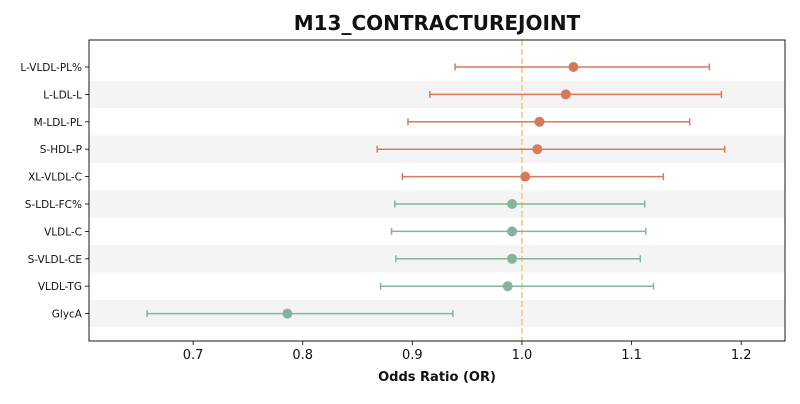 The width and height of the screenshot is (800, 404). What do you see at coordinates (63, 232) in the screenshot?
I see `y-tick-label: VLDL-C` at bounding box center [63, 232].